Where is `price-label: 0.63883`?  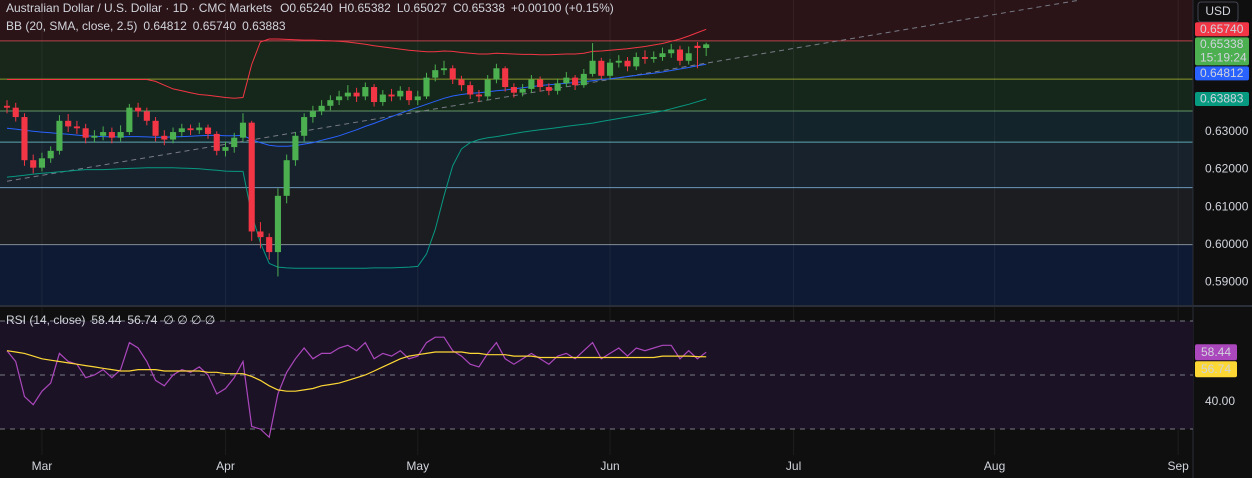
price-label: 0.63883 is located at coordinates (1222, 99).